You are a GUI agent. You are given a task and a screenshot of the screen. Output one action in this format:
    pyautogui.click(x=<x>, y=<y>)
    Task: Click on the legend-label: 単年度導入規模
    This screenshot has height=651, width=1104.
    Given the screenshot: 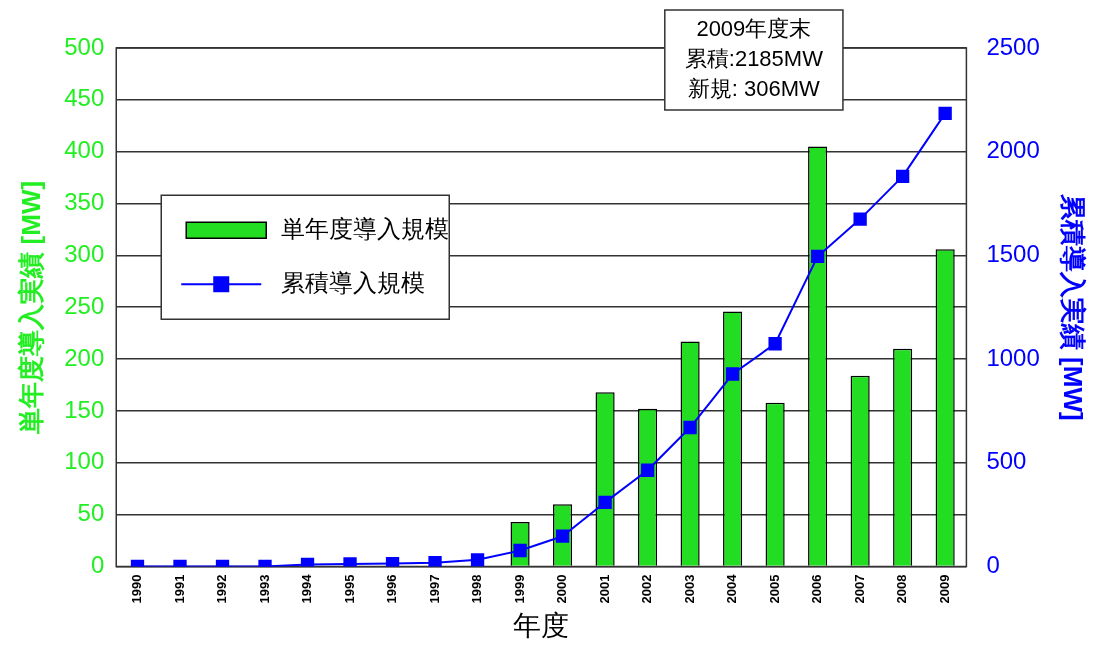 What is the action you would take?
    pyautogui.click(x=365, y=228)
    